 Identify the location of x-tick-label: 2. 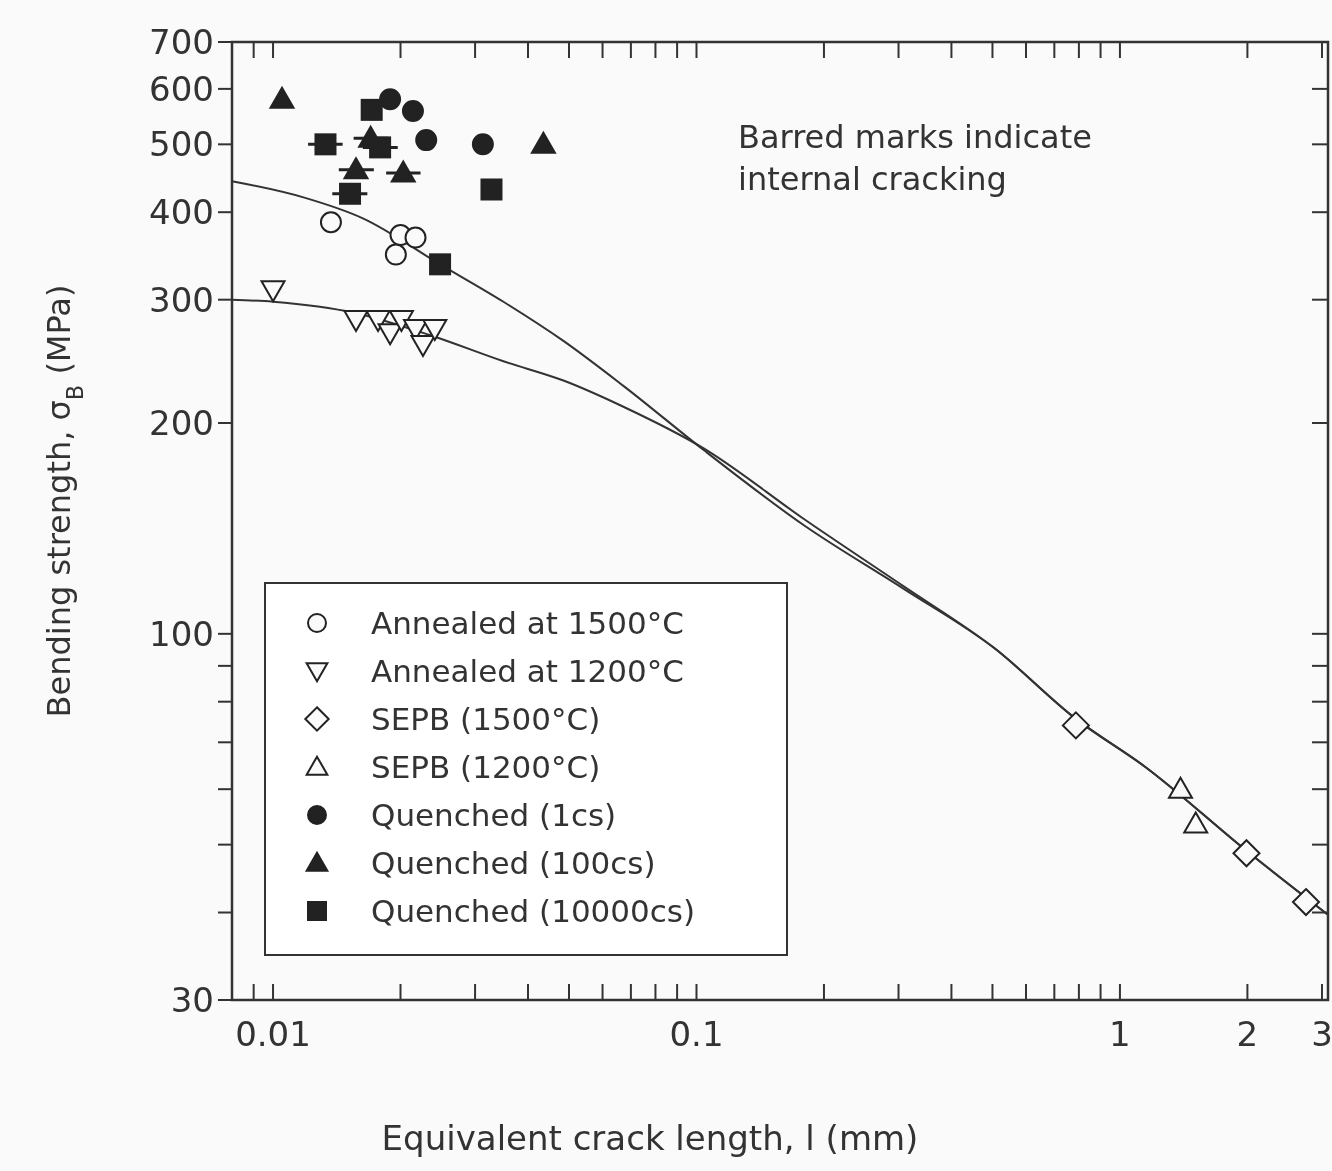
(1247, 1034).